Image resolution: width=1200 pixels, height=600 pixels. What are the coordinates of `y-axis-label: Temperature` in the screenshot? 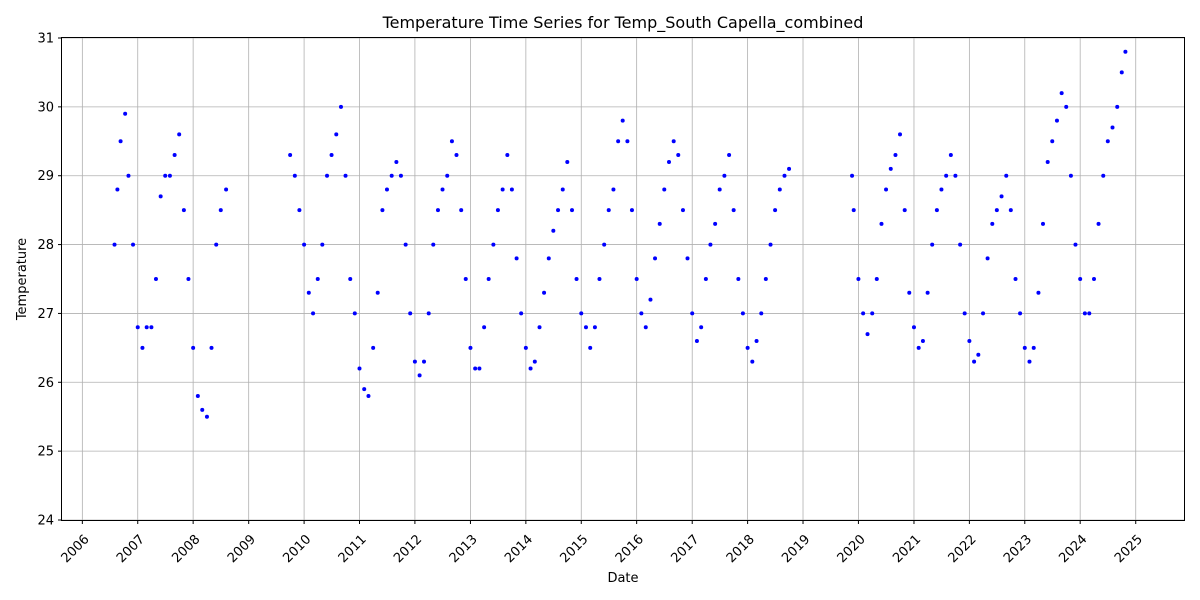 It's located at (22, 279).